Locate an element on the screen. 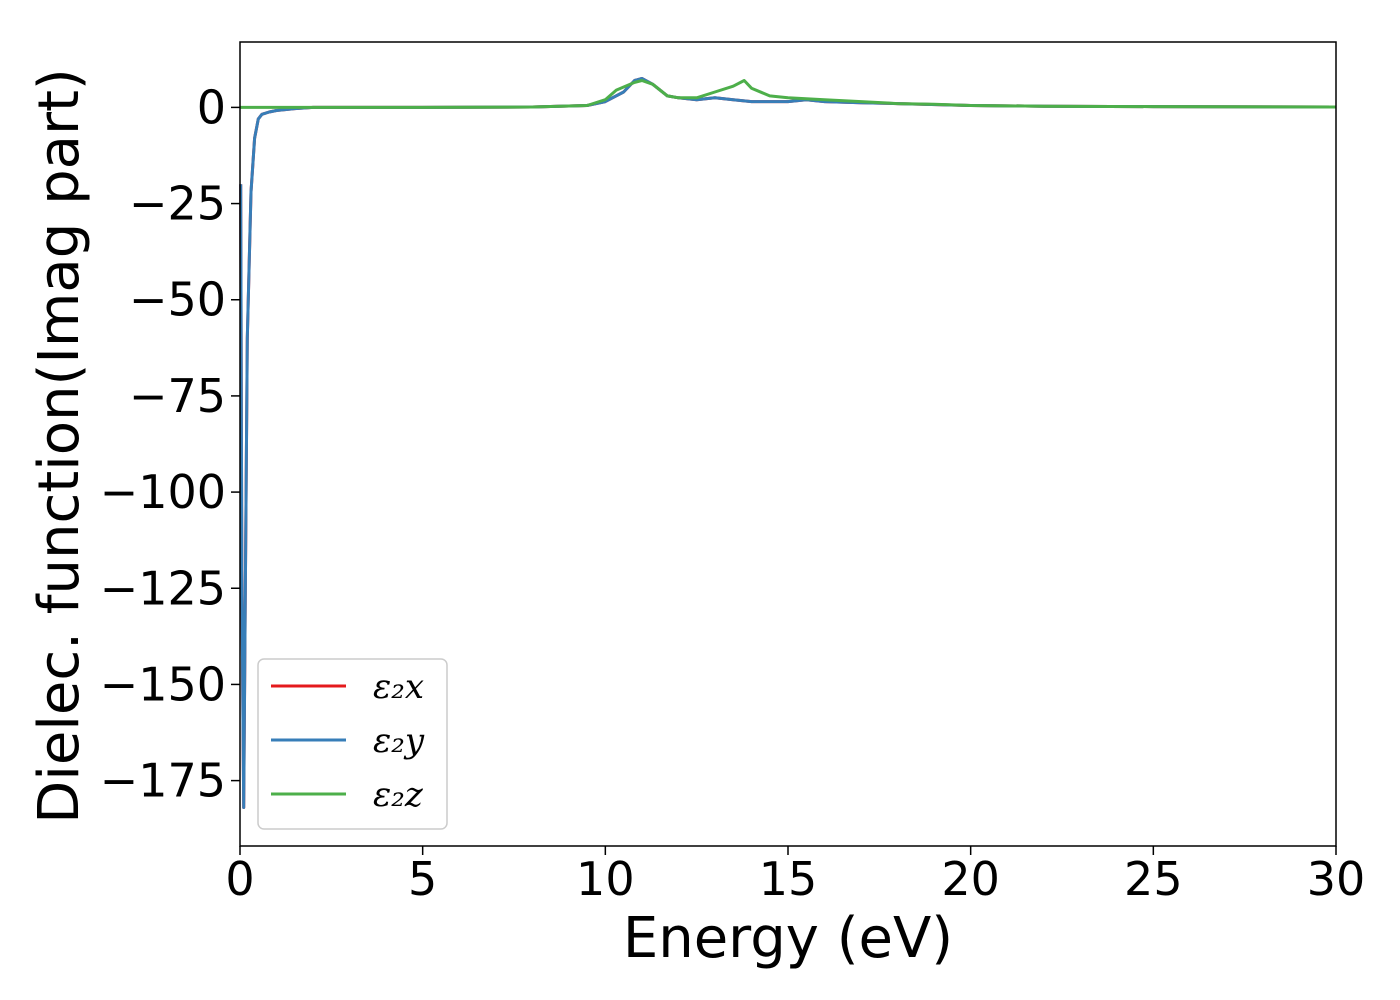 This screenshot has height=1000, width=1400. y-axis-ticks: 0 −25 −50 −75 −100 −125 −150 −175 is located at coordinates (170, 444).